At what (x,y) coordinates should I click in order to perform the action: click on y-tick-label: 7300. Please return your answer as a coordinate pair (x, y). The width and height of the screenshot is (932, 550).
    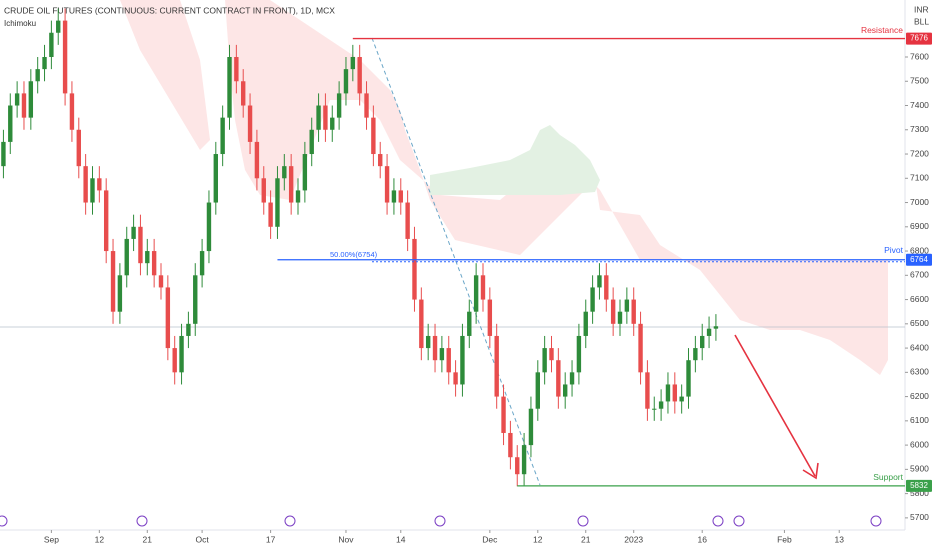
    Looking at the image, I should click on (919, 129).